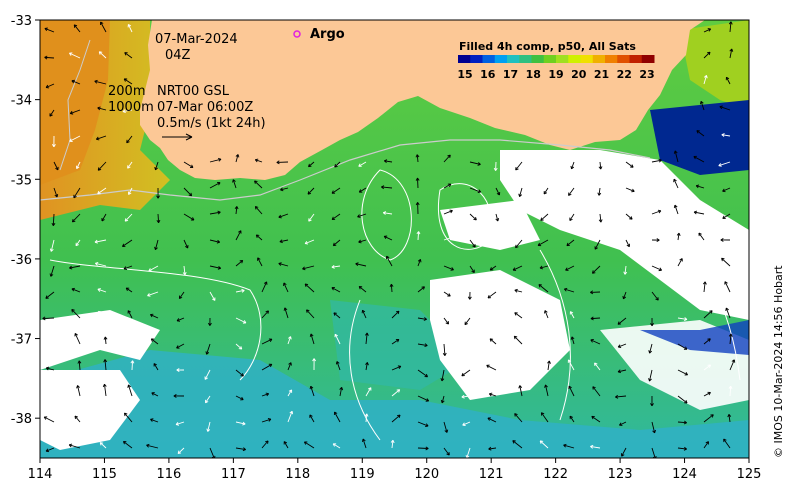 The height and width of the screenshot is (492, 791). I want to click on cold-patch-southeast, so click(694, 337).